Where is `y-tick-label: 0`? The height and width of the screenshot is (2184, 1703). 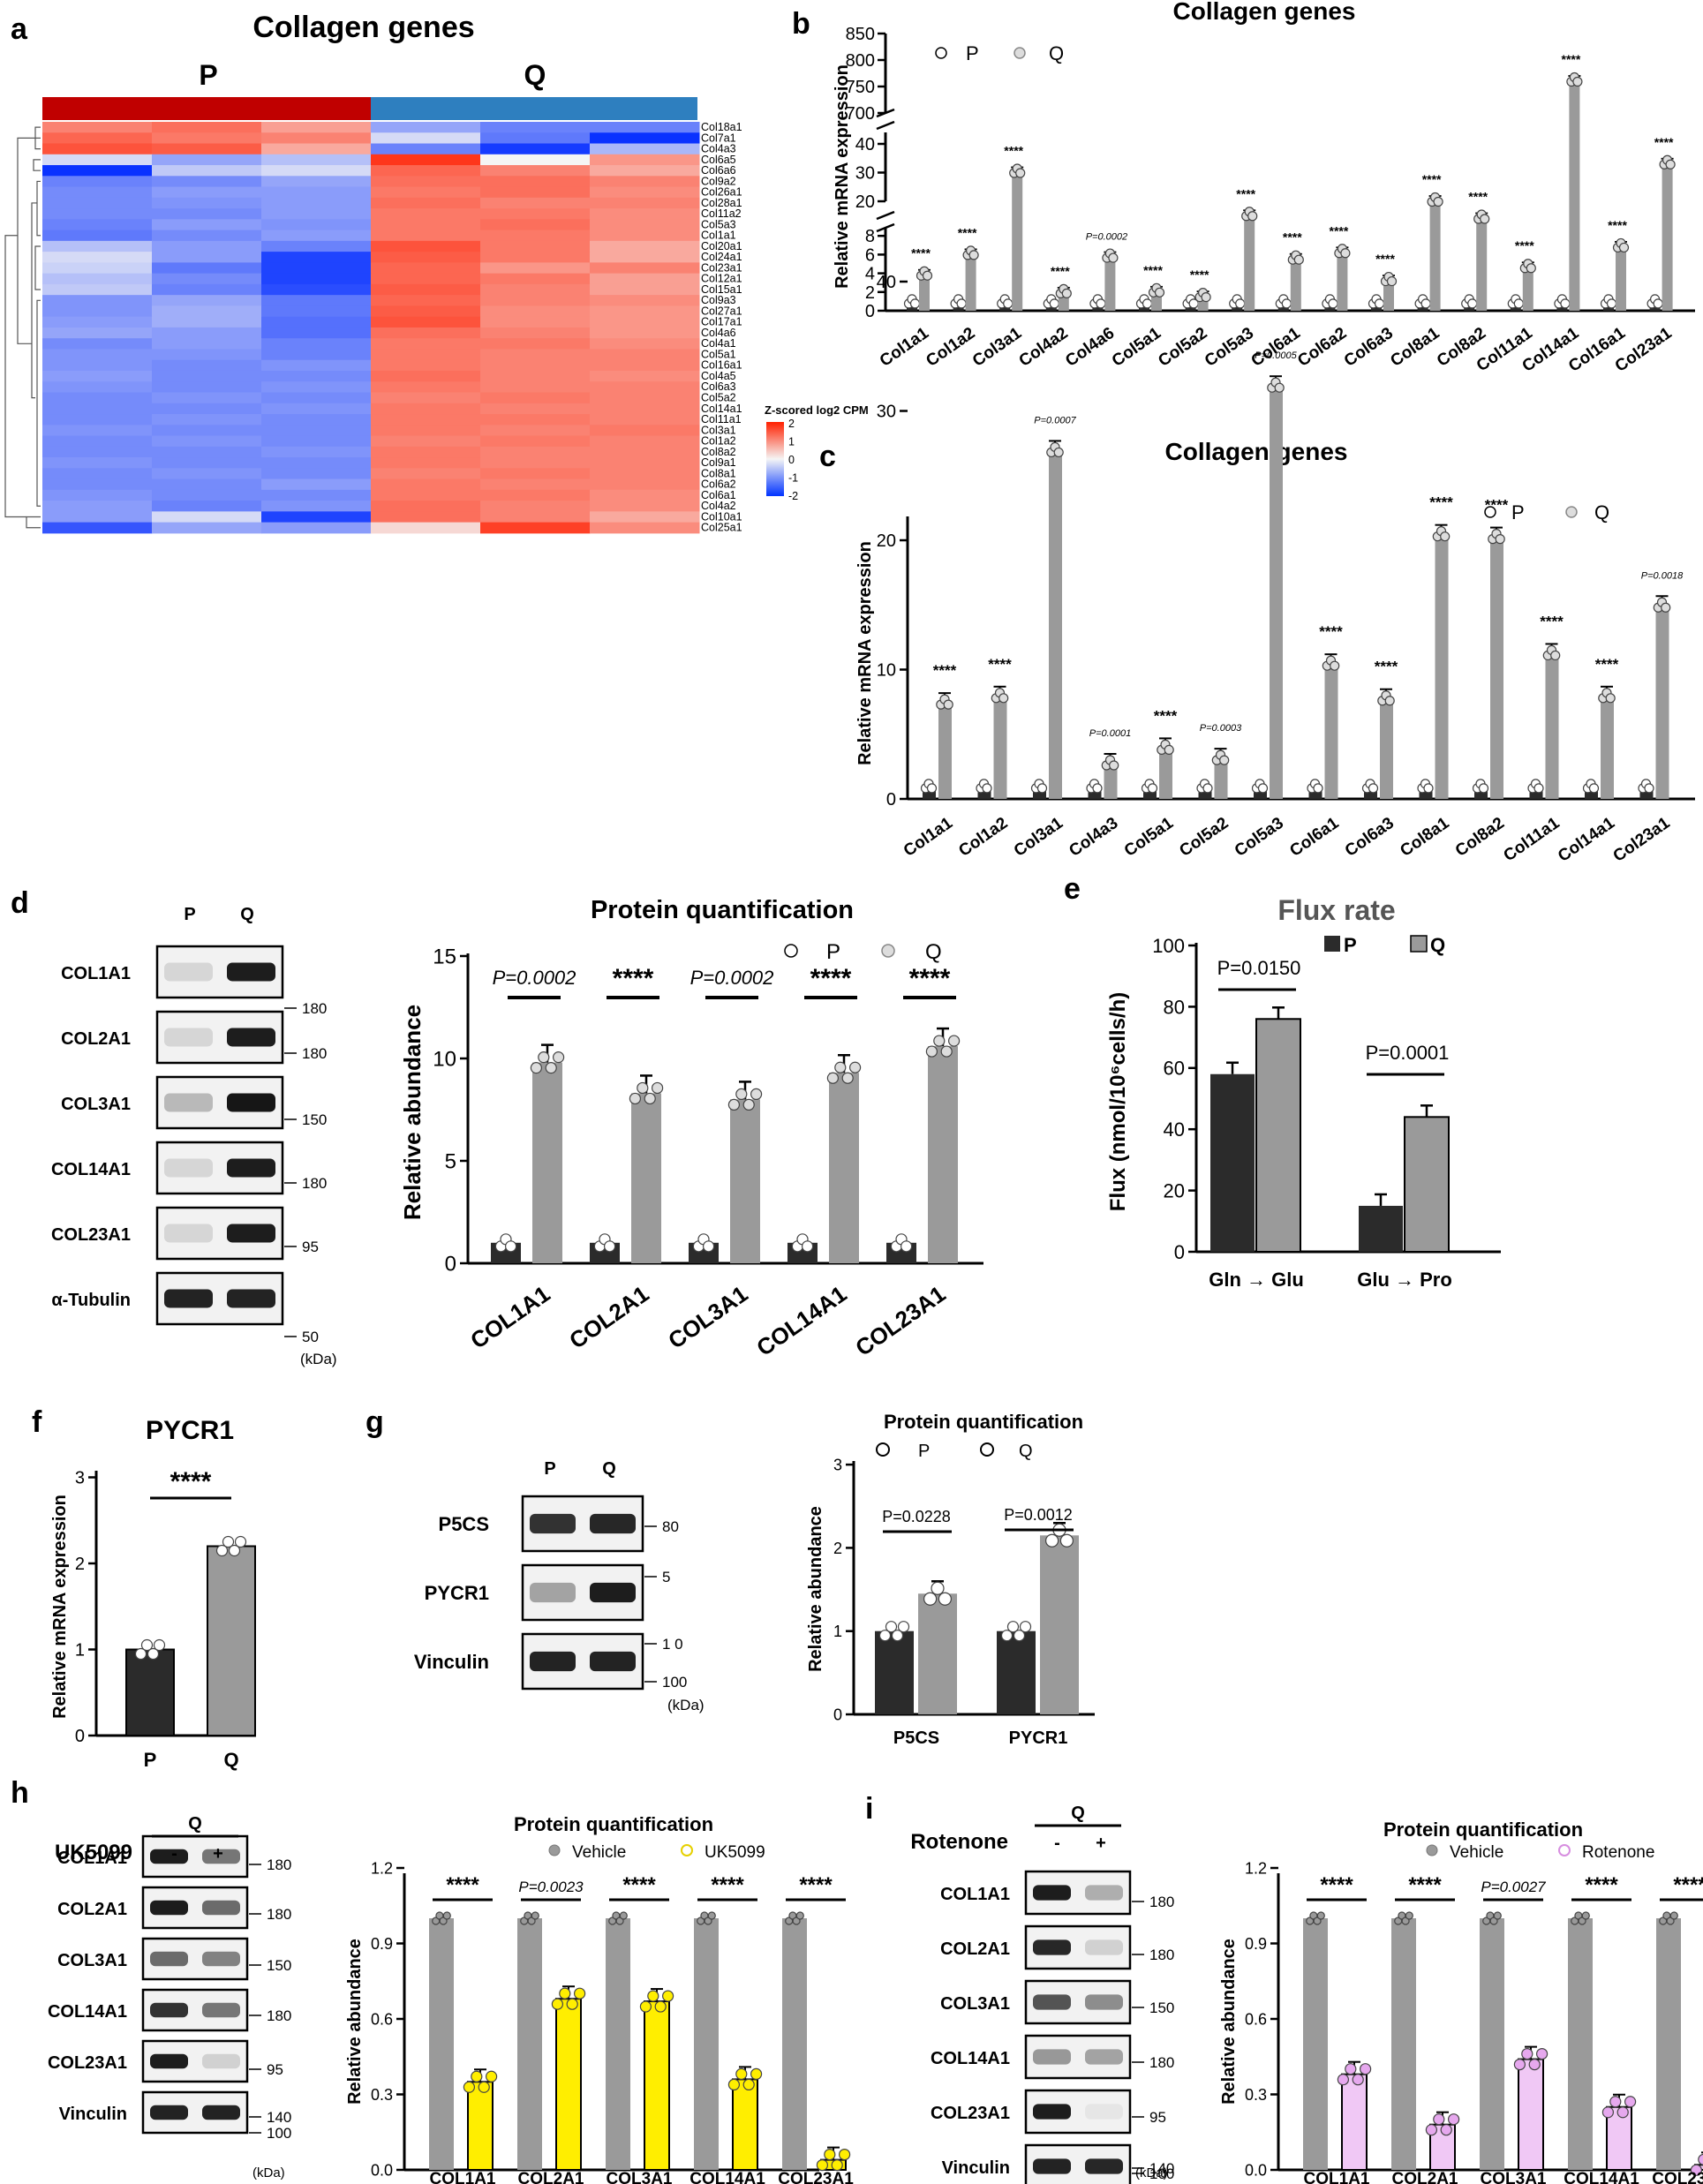 y-tick-label: 0 is located at coordinates (870, 312).